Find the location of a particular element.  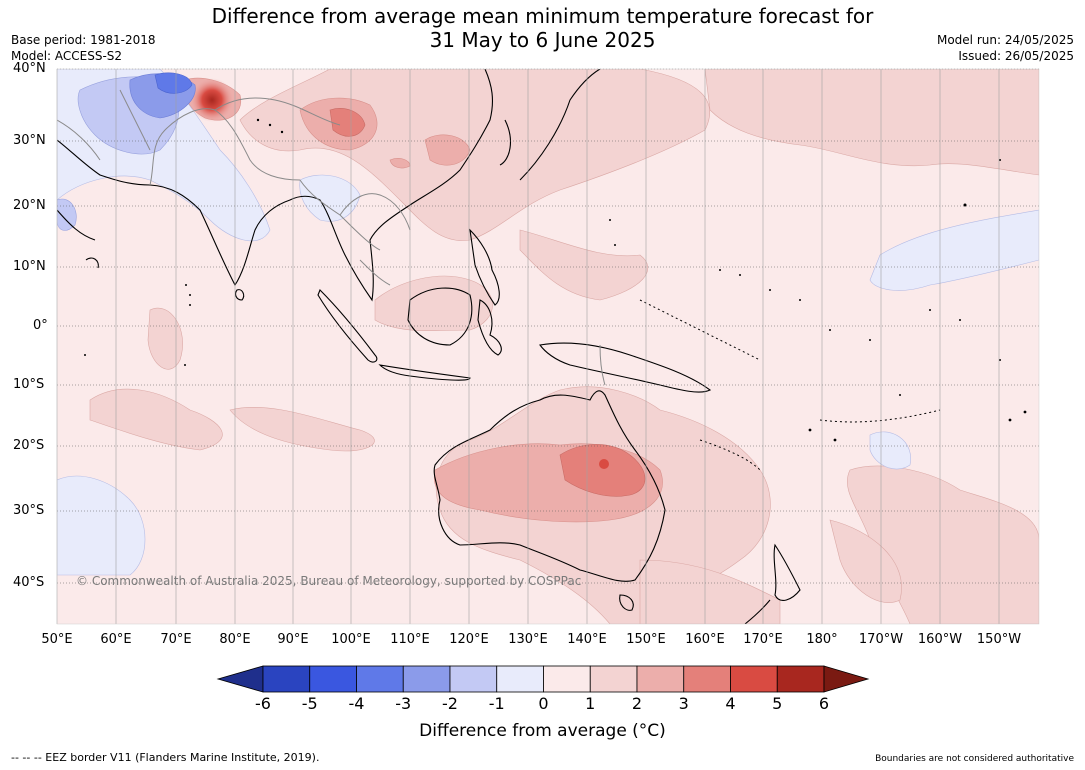

meta-left: Base period: 1981-2018 Model: ACCESS-S2 is located at coordinates (83, 48).